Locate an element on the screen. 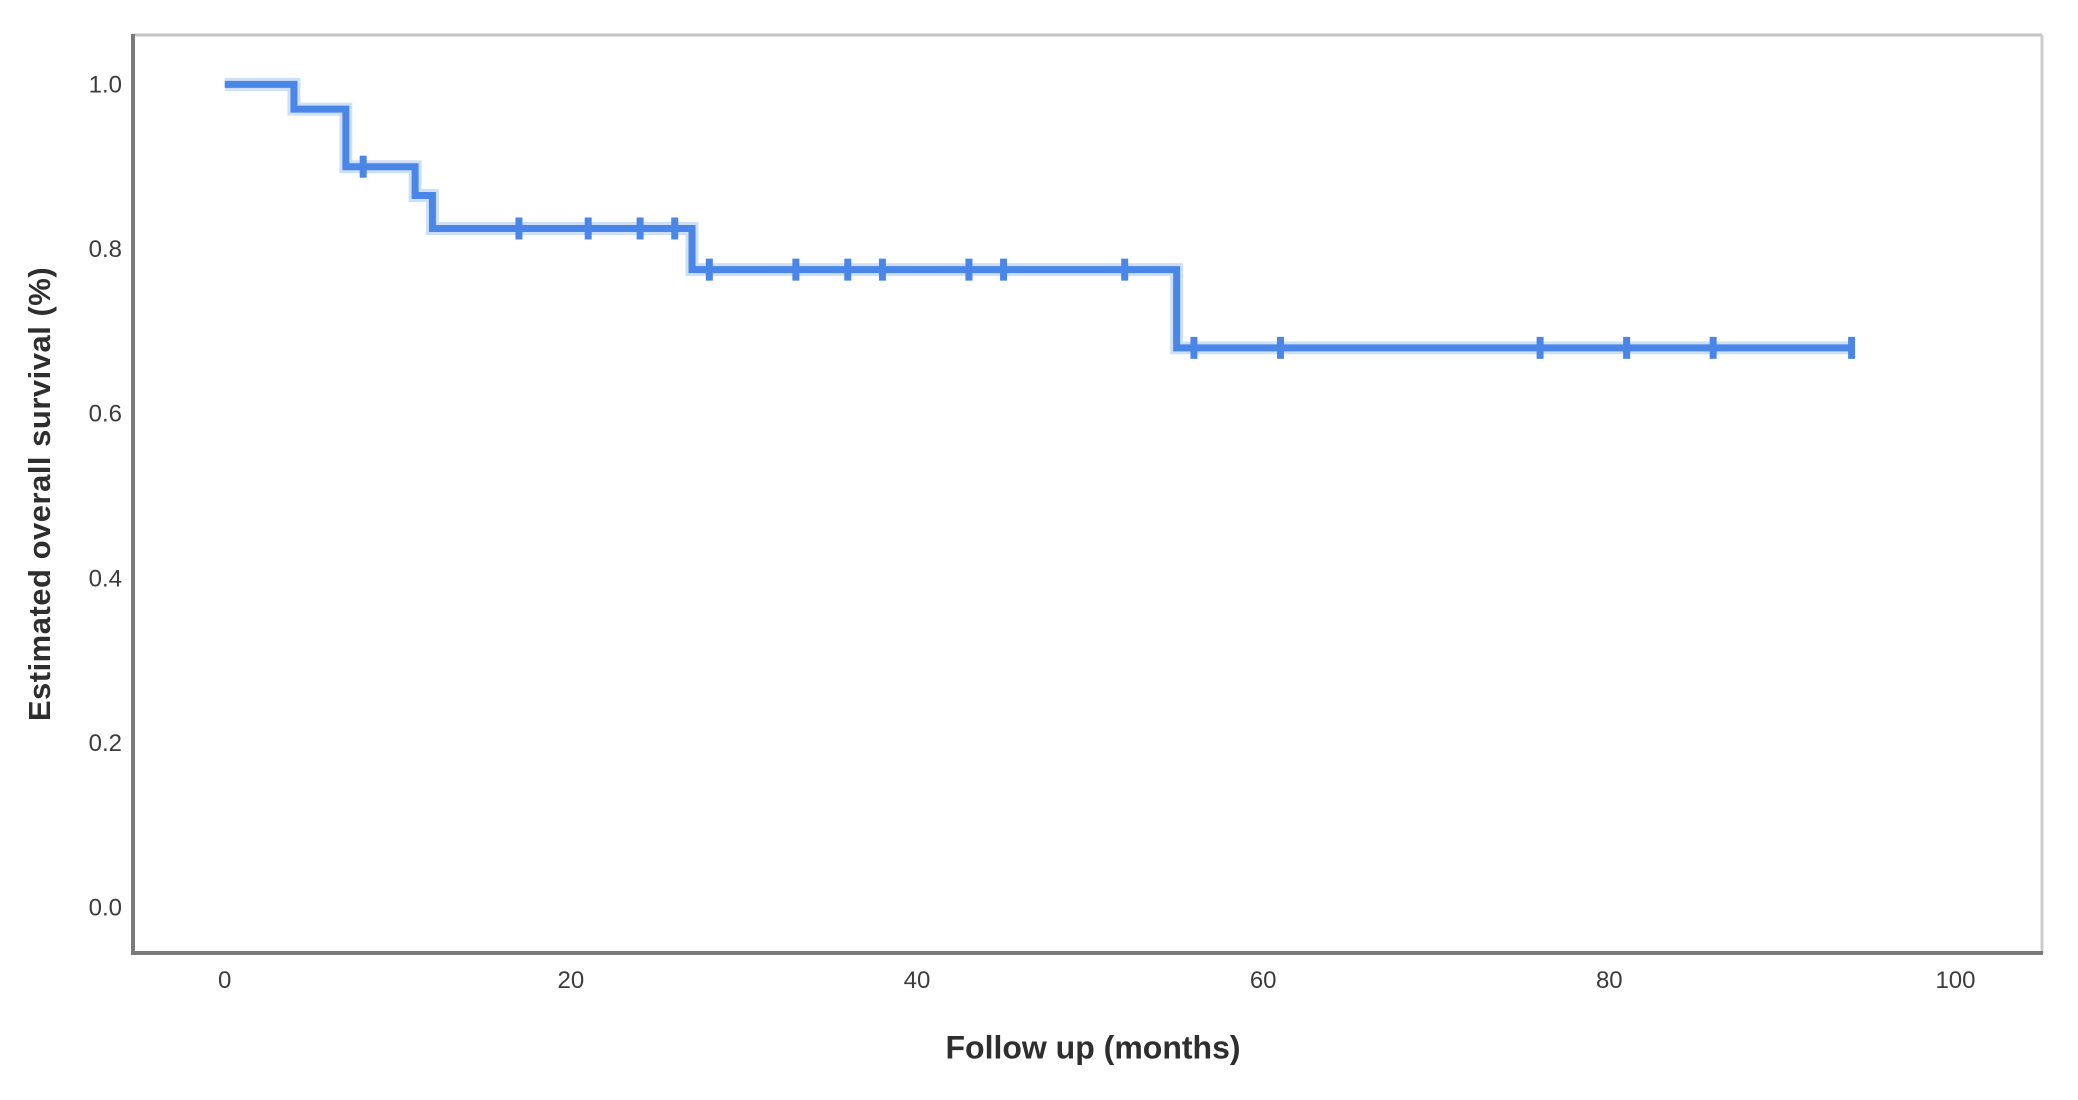 This screenshot has width=2078, height=1100. y-tick-label: 0.2 is located at coordinates (105, 743).